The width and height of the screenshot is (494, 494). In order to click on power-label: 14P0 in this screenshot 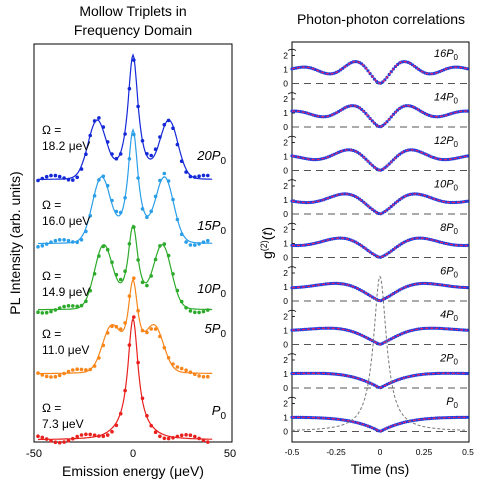, I will do `click(446, 98)`.